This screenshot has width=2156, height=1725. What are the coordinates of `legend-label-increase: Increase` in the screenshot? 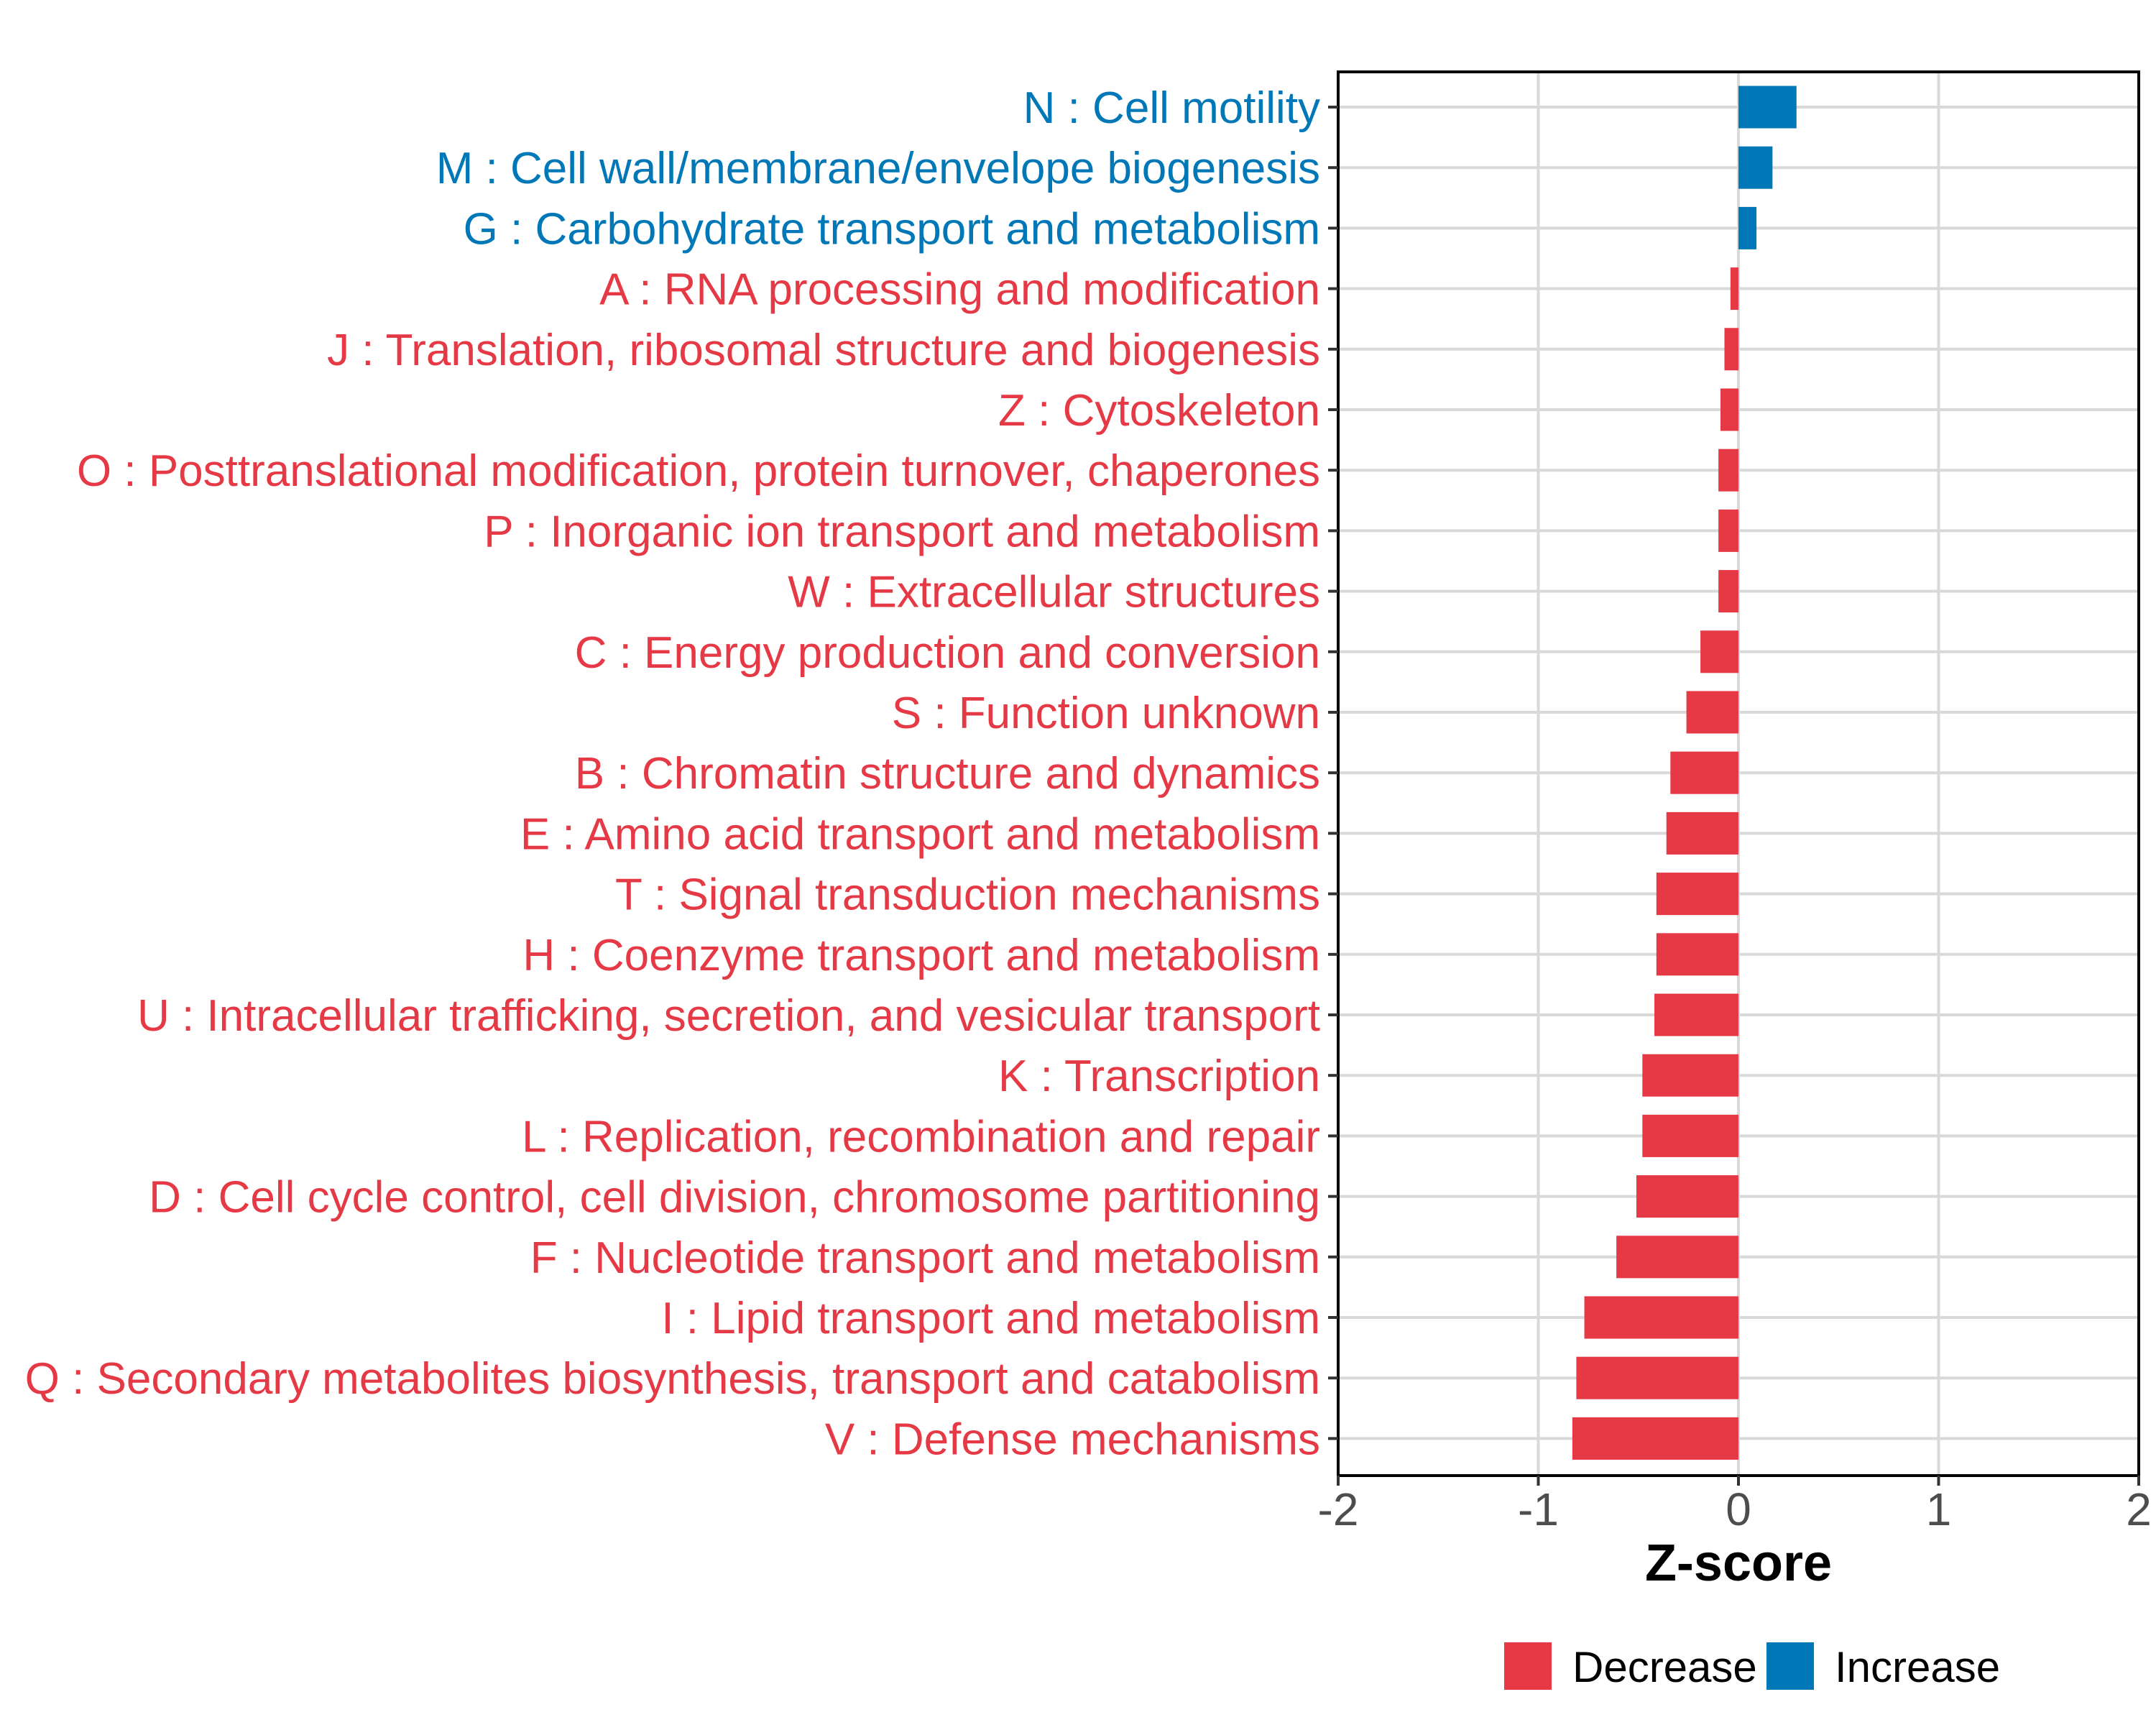 It's located at (1918, 1667).